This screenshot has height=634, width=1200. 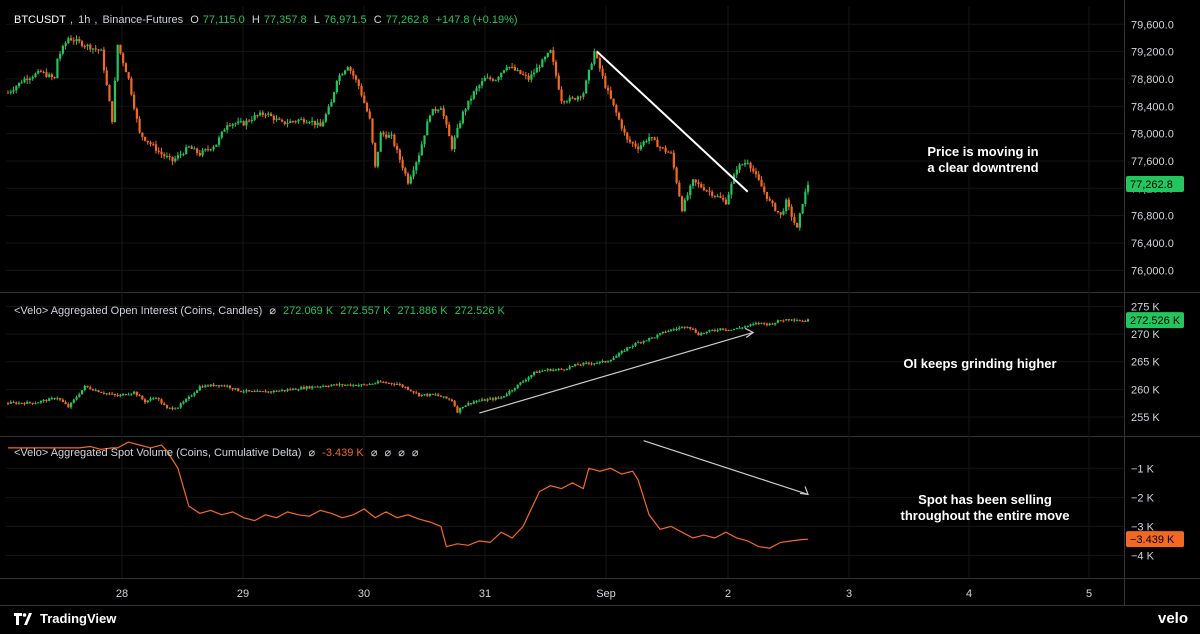 I want to click on high-label: H, so click(x=255, y=20).